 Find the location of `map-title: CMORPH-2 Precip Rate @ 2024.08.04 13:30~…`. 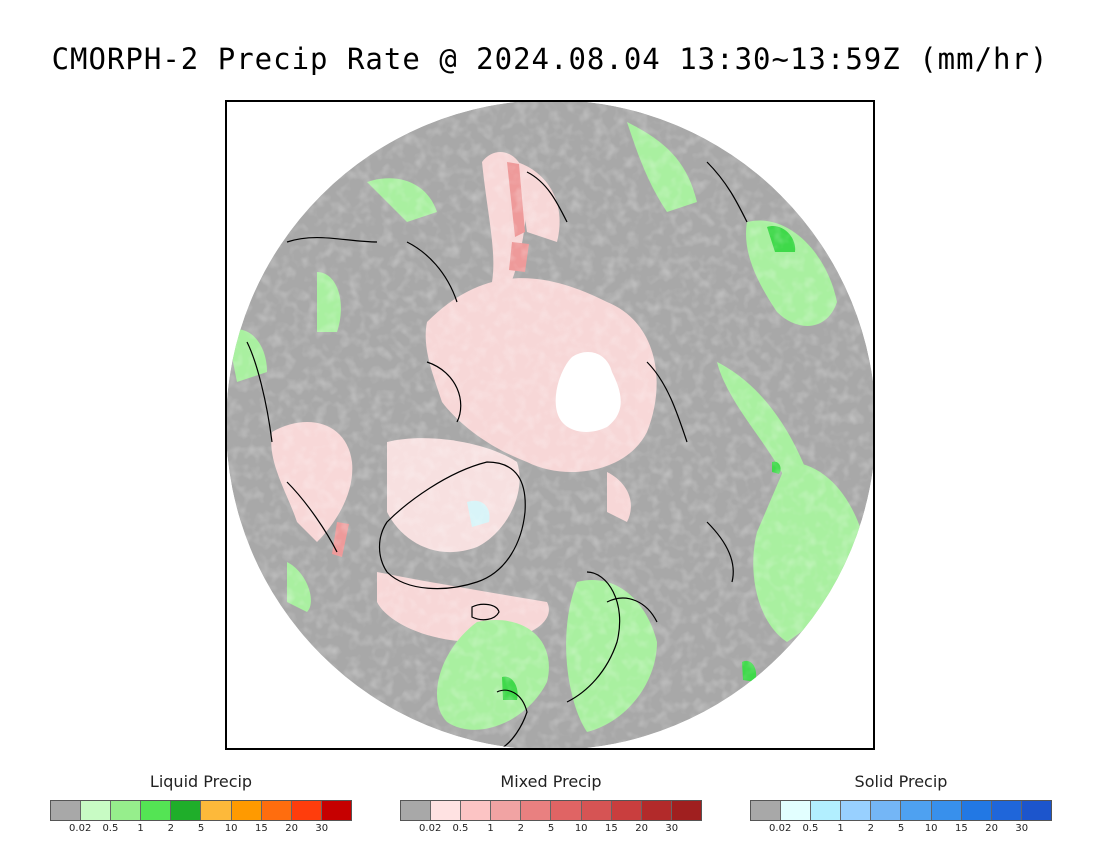

map-title: CMORPH-2 Precip Rate @ 2024.08.04 13:30~… is located at coordinates (550, 59).